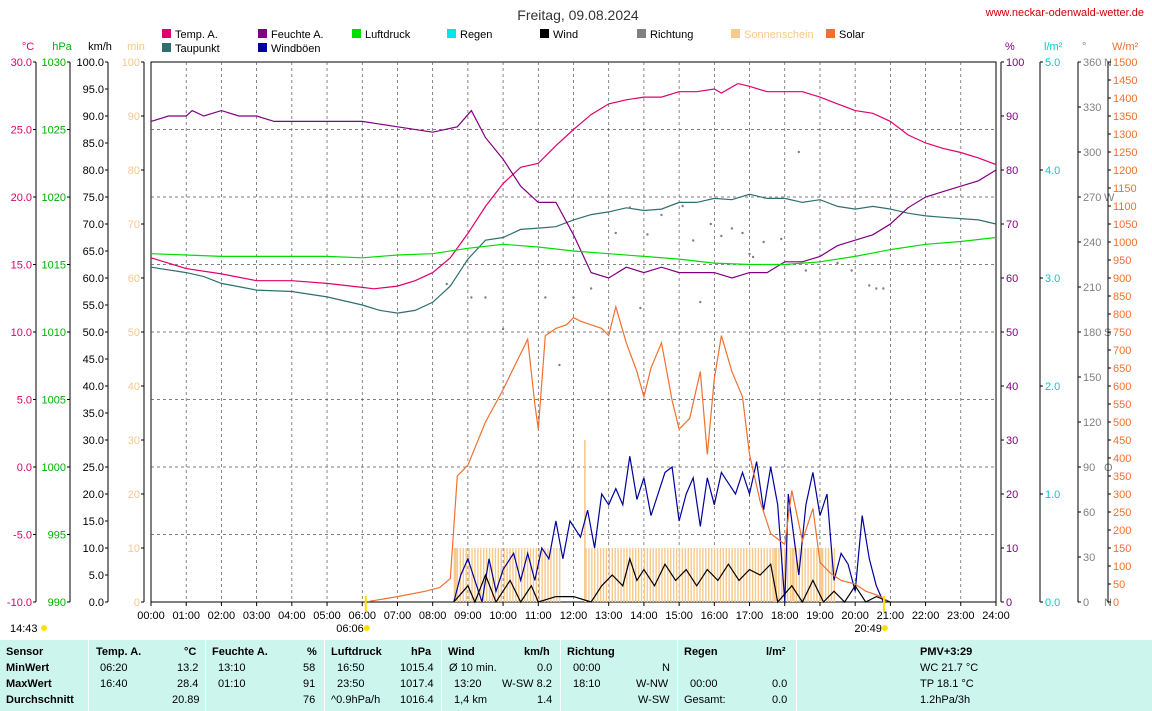  I want to click on axis-tick-label: 1.0, so click(1052, 495).